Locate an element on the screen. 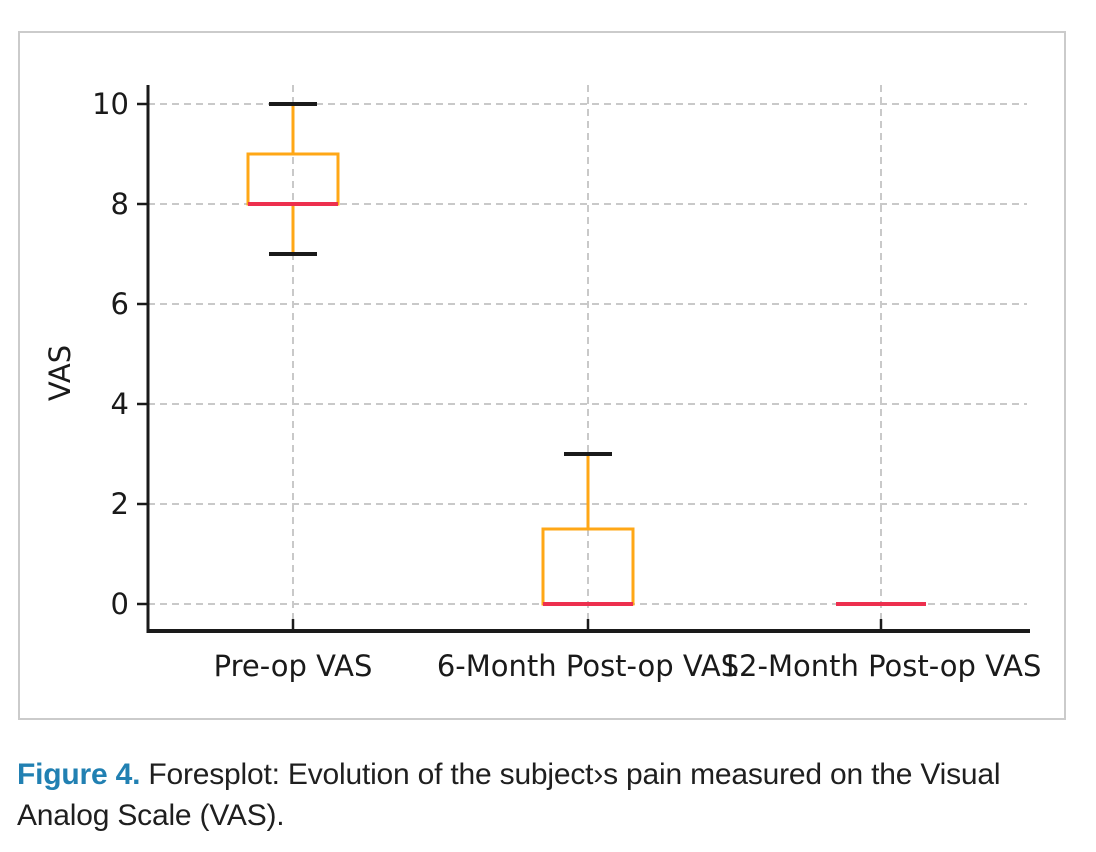 The image size is (1096, 852). figure-caption-label: Figure 4. is located at coordinates (79, 774).